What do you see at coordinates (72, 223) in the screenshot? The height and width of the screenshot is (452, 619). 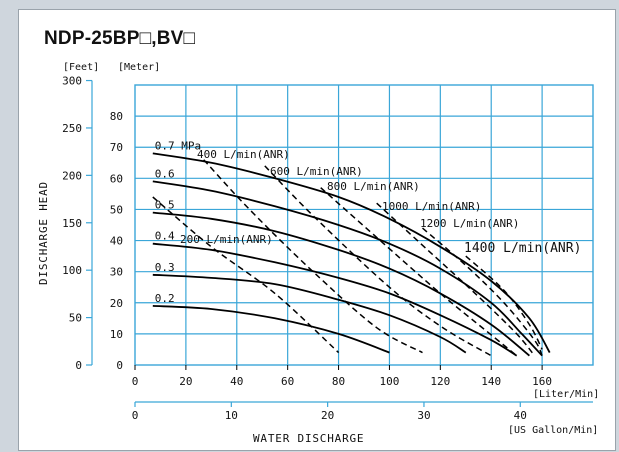 I see `y-feet-tick-label: 150` at bounding box center [72, 223].